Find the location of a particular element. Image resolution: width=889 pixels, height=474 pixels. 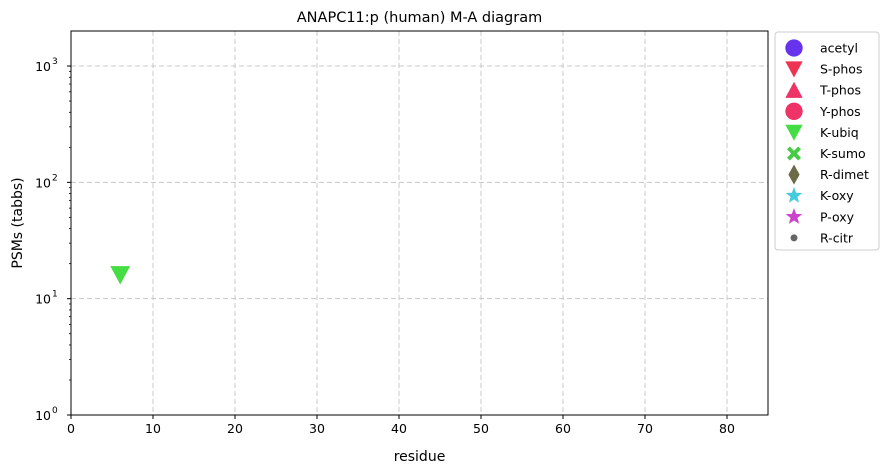

legend-label: K-oxy is located at coordinates (837, 195).